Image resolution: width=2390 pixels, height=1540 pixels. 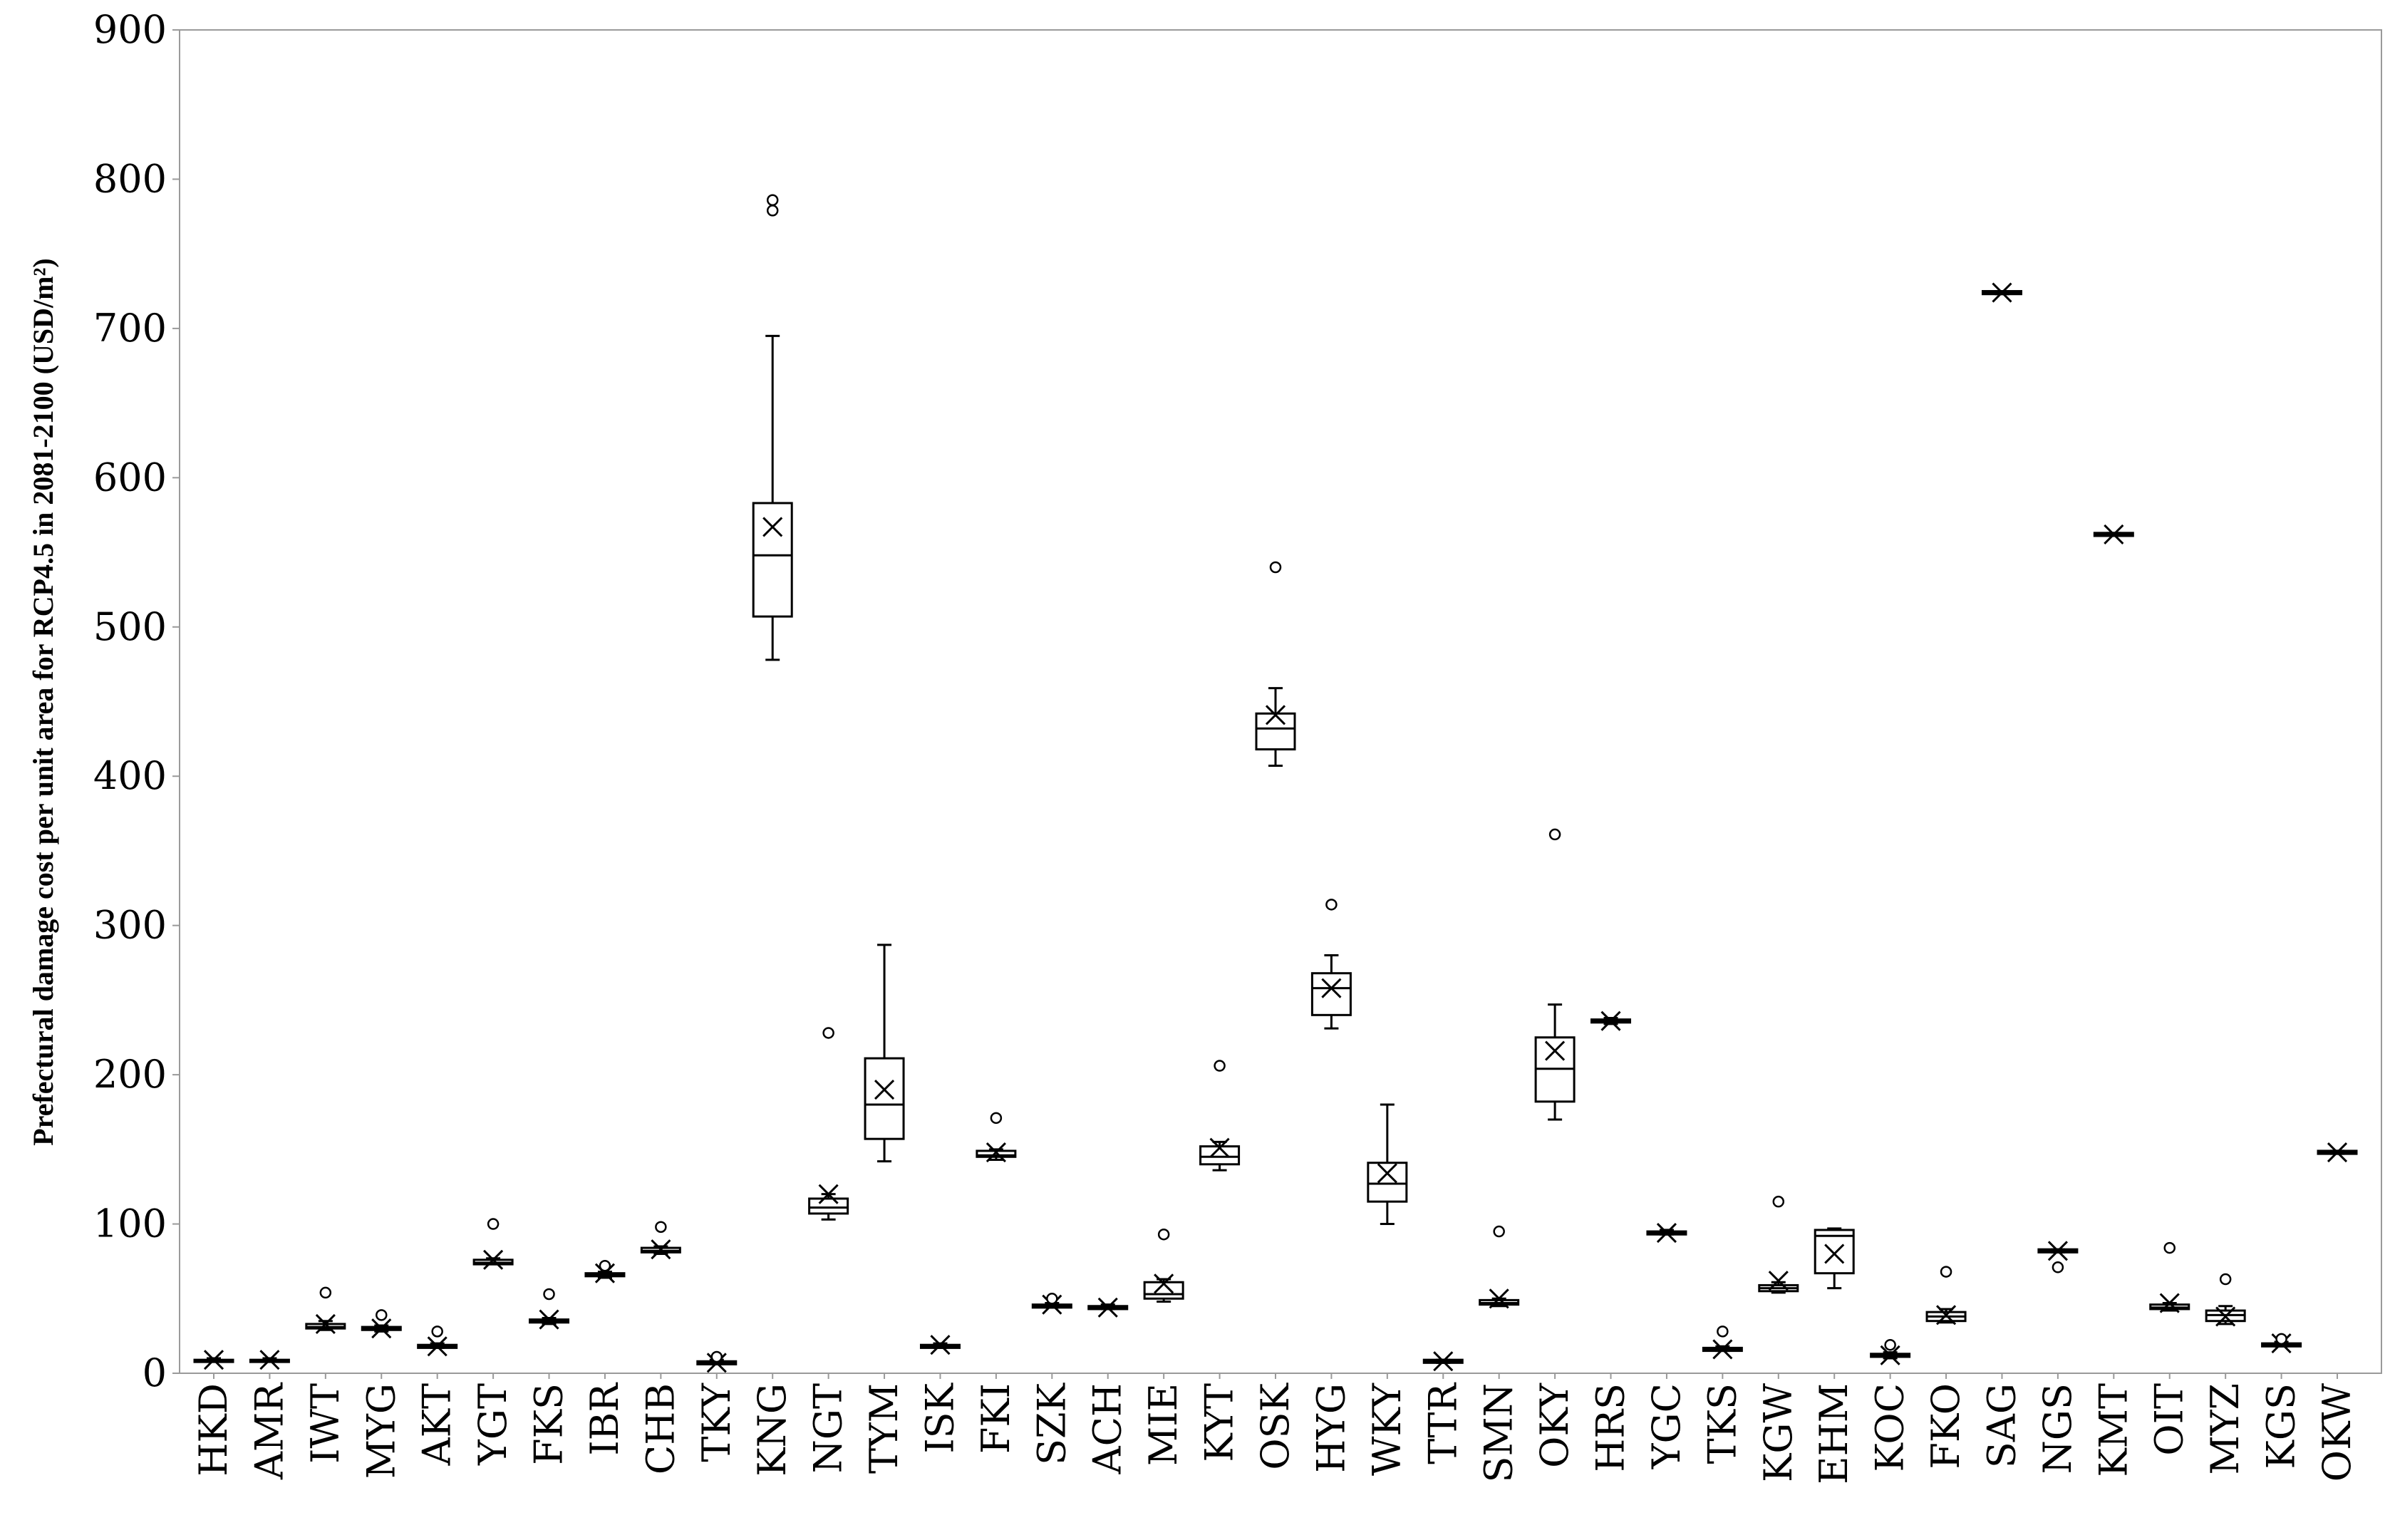 I want to click on box-ygt, so click(x=493, y=1244).